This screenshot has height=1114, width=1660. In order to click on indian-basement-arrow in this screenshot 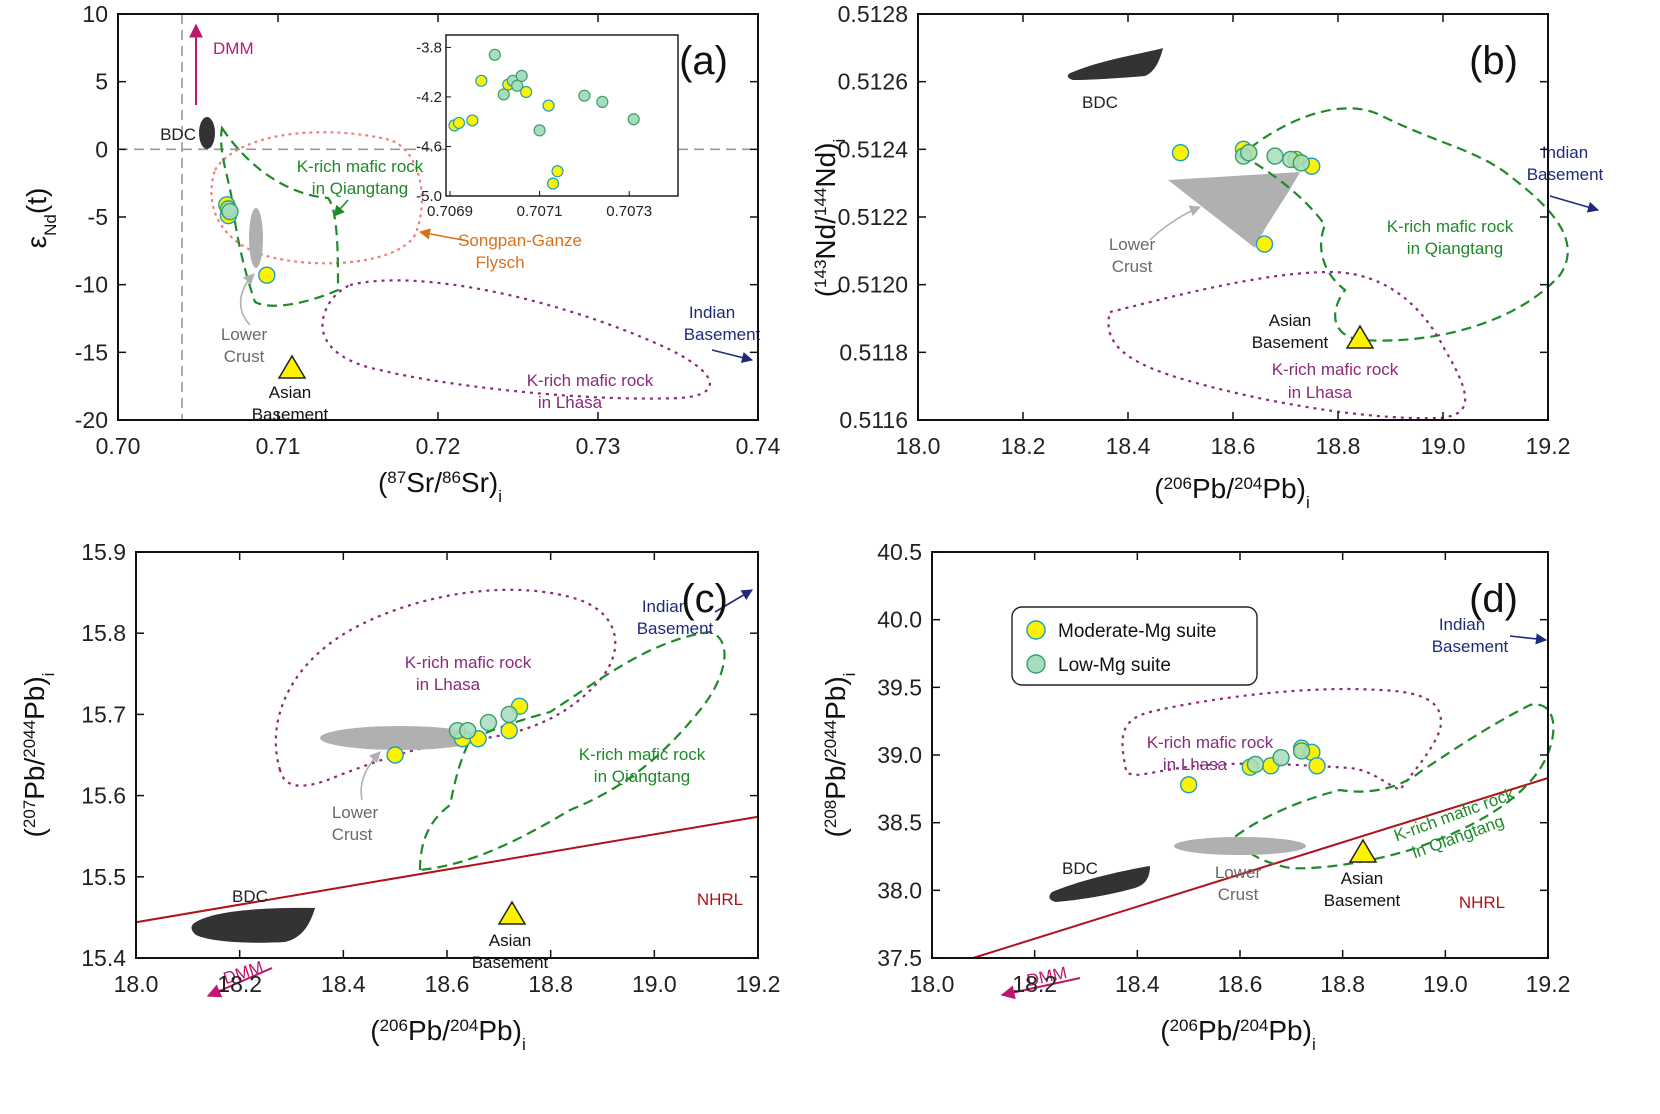, I will do `click(1574, 204)`.